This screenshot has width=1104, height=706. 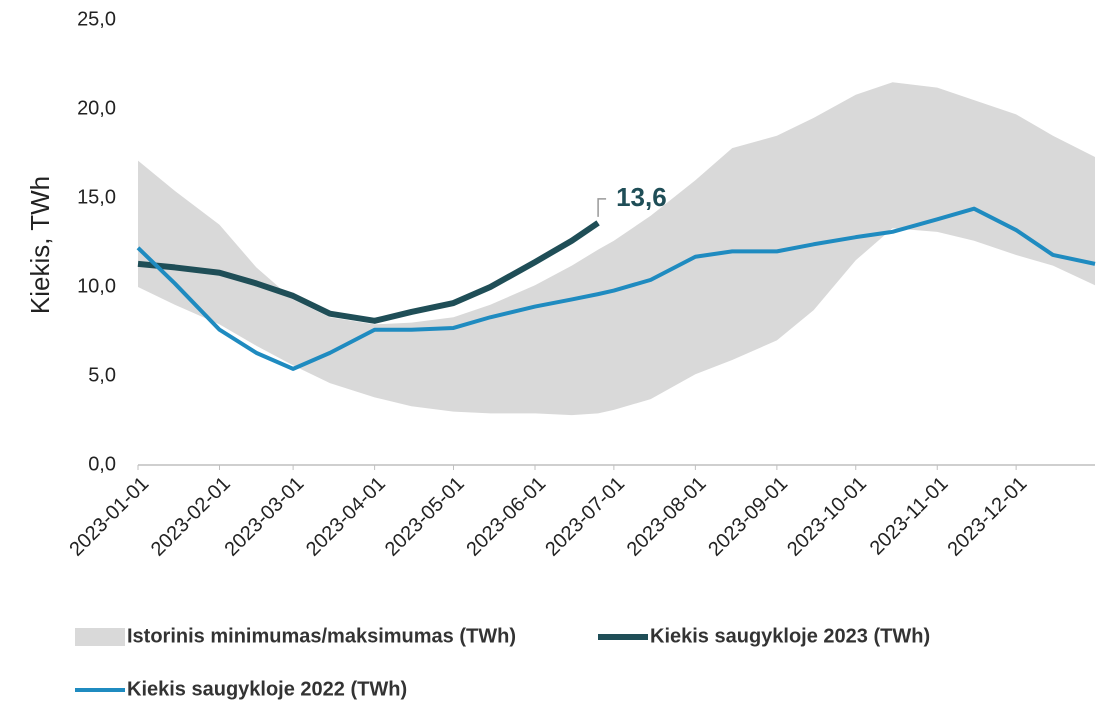 What do you see at coordinates (425, 517) in the screenshot?
I see `x-tick-label: 2023-05-01` at bounding box center [425, 517].